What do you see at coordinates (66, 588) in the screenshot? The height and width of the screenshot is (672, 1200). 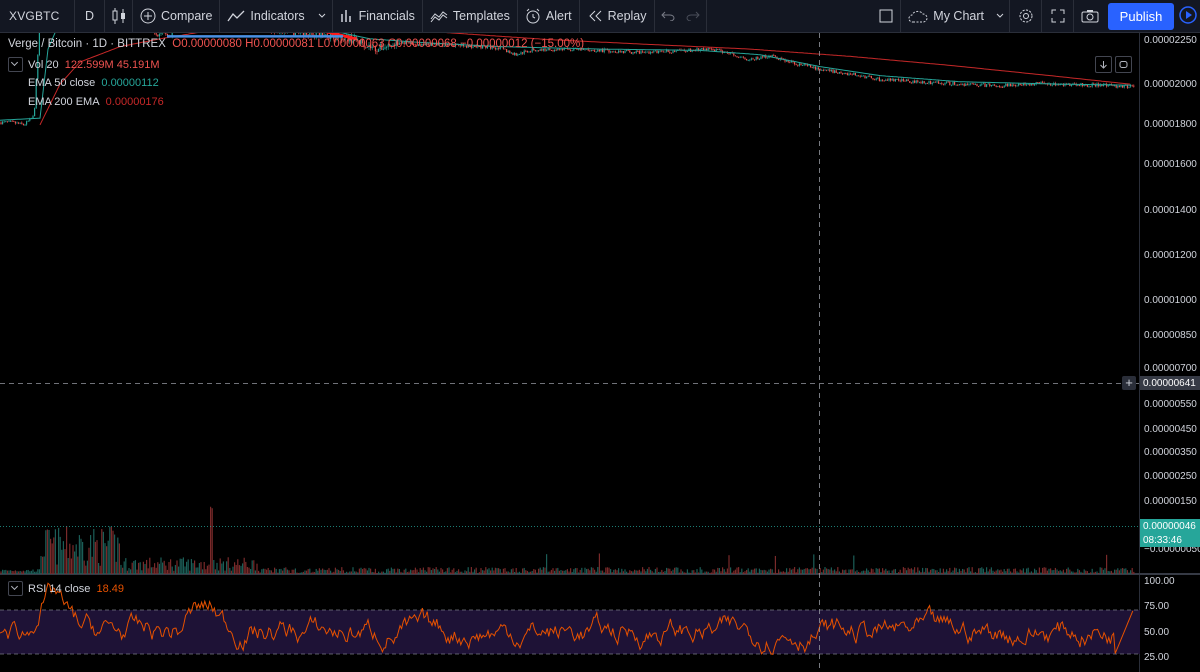 I see `rsi-legend: RSI 14 close 18.49` at bounding box center [66, 588].